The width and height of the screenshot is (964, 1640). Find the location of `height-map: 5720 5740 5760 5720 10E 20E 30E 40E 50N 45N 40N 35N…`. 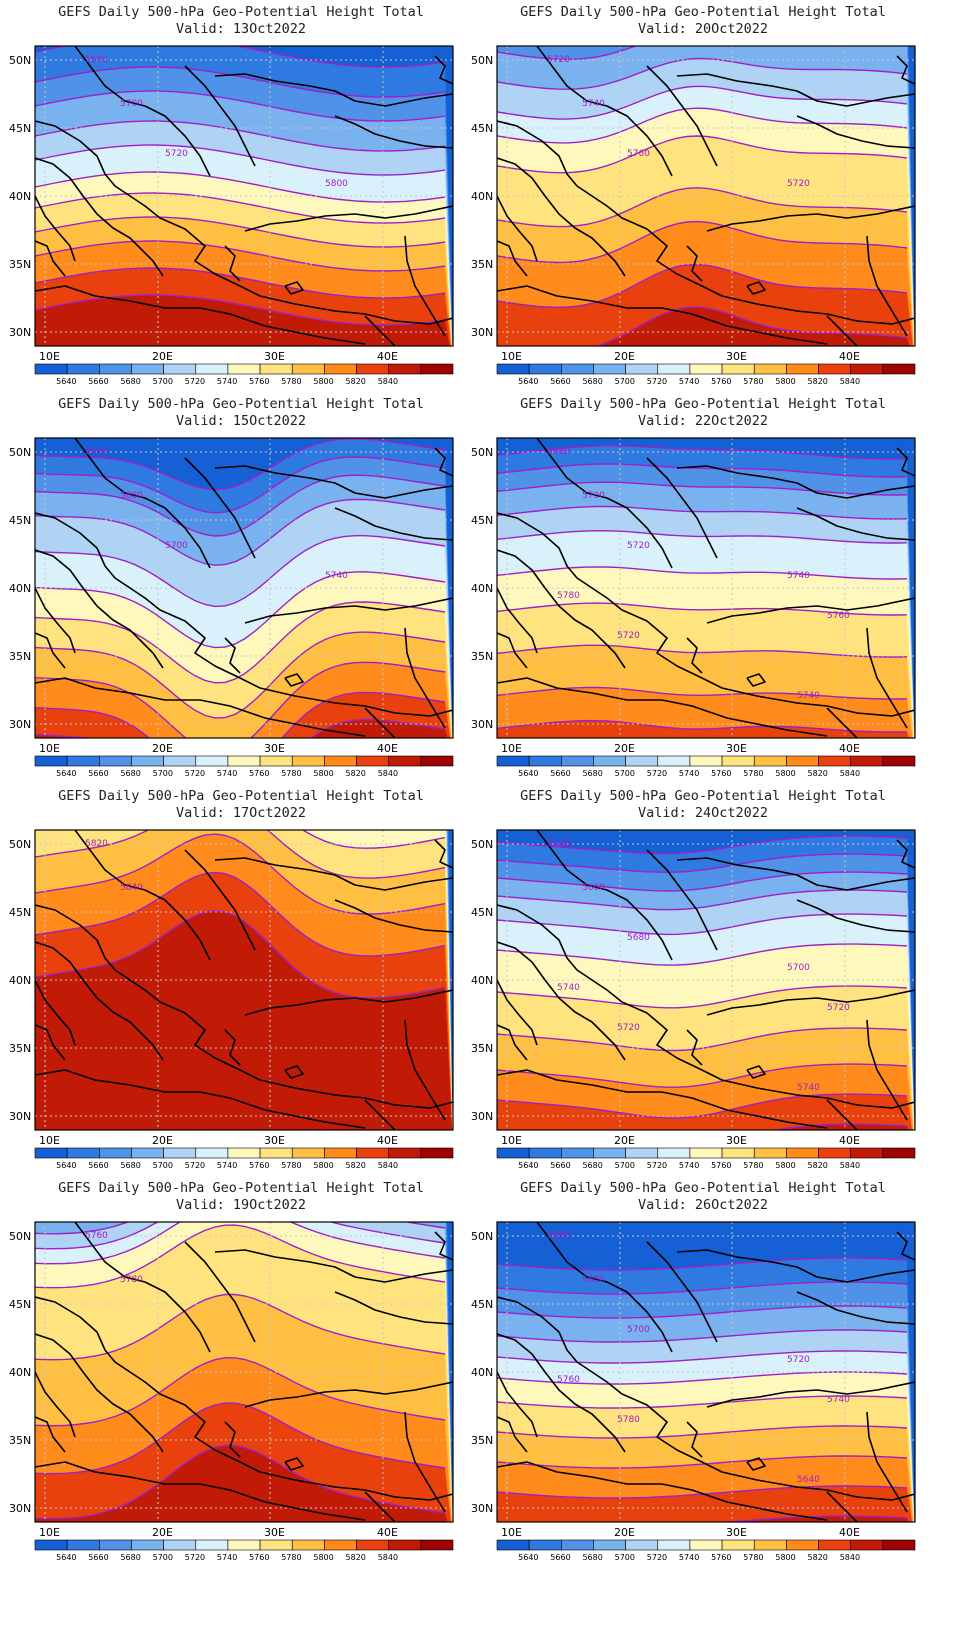

height-map: 5720 5740 5760 5720 10E 20E 30E 40E 50N 45N 40N 35N… is located at coordinates (693, 215).